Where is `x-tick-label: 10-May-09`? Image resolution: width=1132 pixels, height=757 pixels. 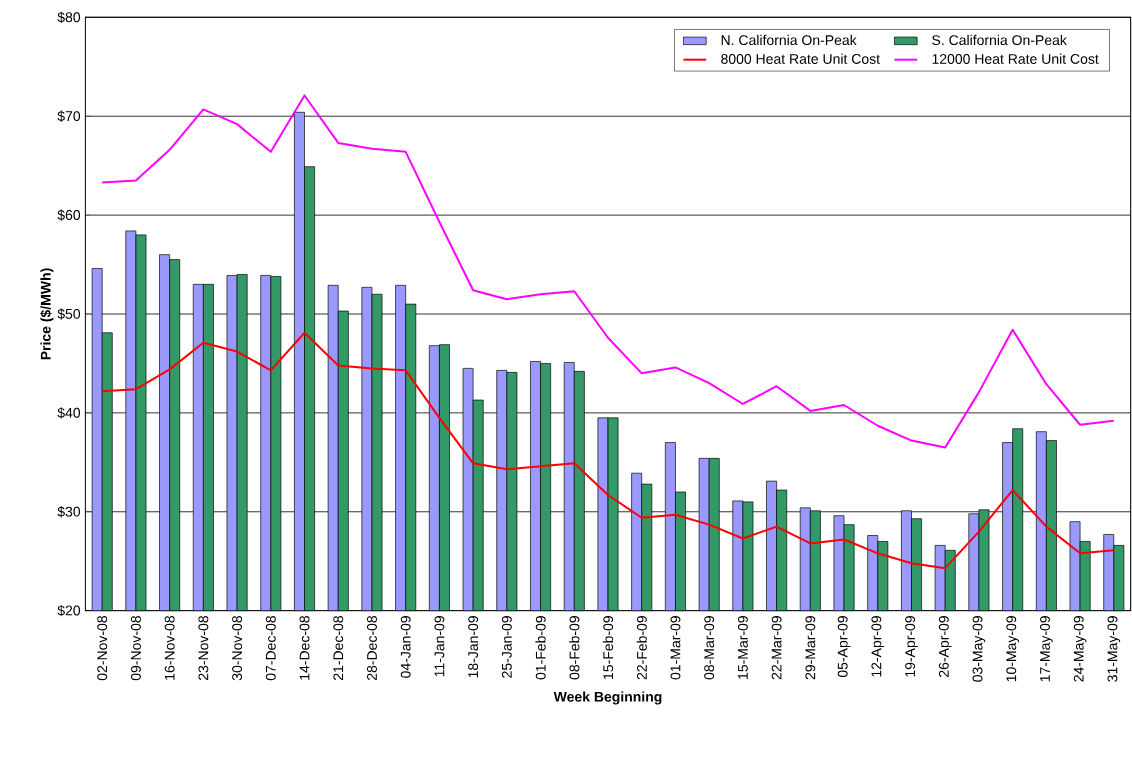
x-tick-label: 10-May-09 is located at coordinates (1012, 648).